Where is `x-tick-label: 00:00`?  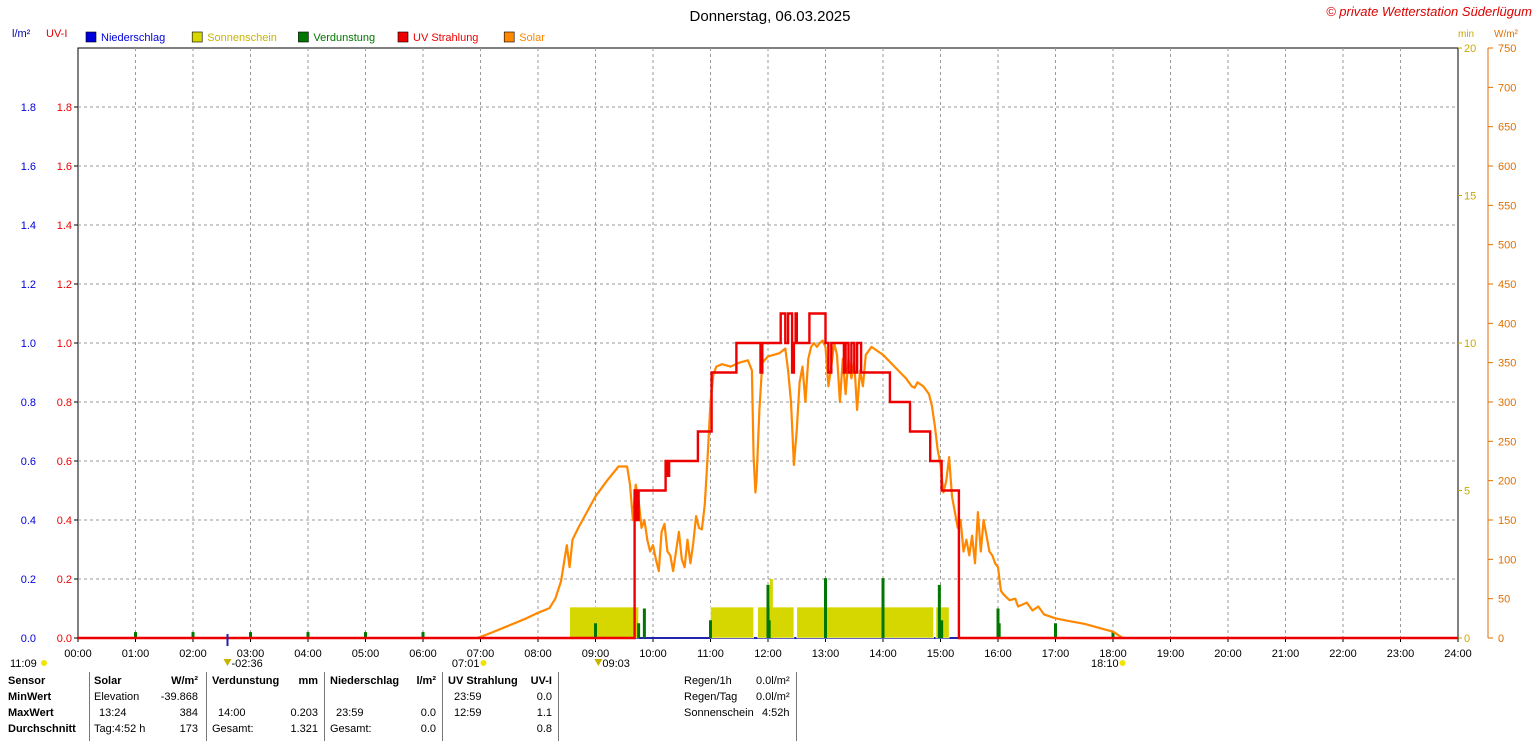 x-tick-label: 00:00 is located at coordinates (78, 654).